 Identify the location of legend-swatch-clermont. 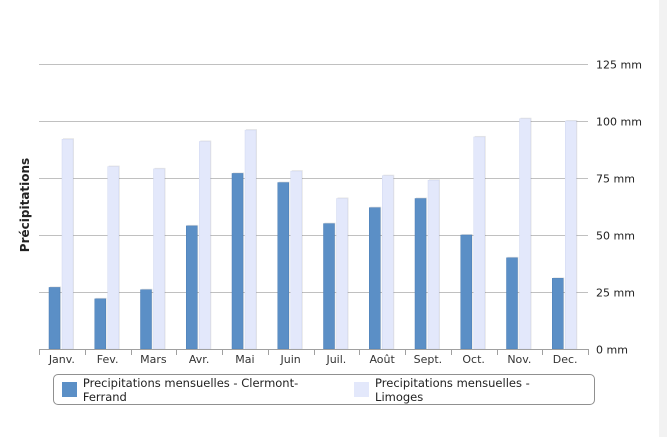
(69, 389).